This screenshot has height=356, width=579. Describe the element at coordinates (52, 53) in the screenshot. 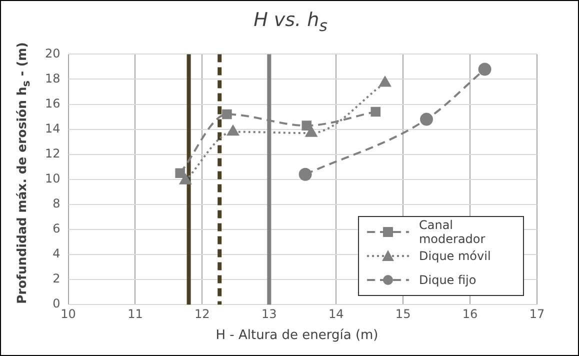

I see `y-tick-label: 20` at that location.